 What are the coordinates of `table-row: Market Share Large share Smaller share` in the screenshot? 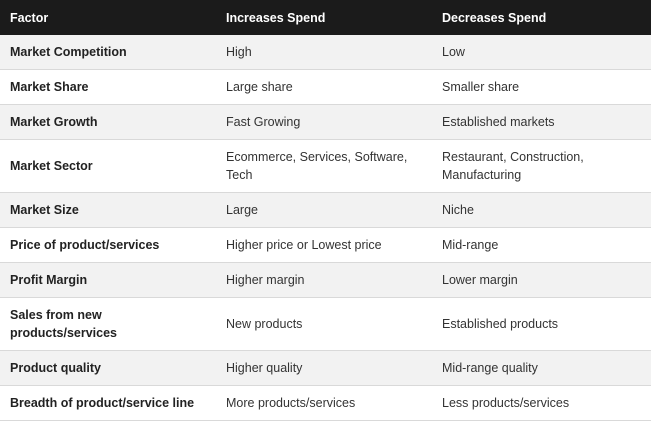 It's located at (325, 87).